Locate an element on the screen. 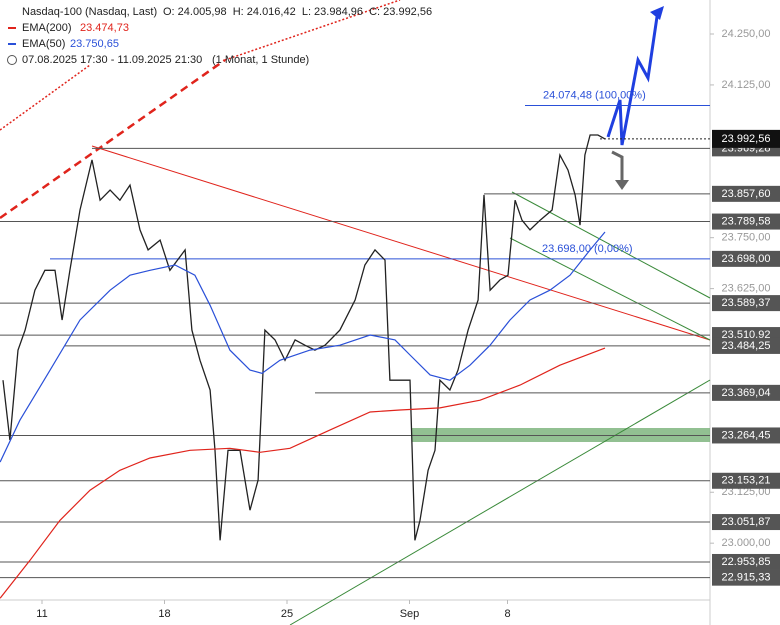 The image size is (780, 625). level-label: 23.698,00 is located at coordinates (746, 259).